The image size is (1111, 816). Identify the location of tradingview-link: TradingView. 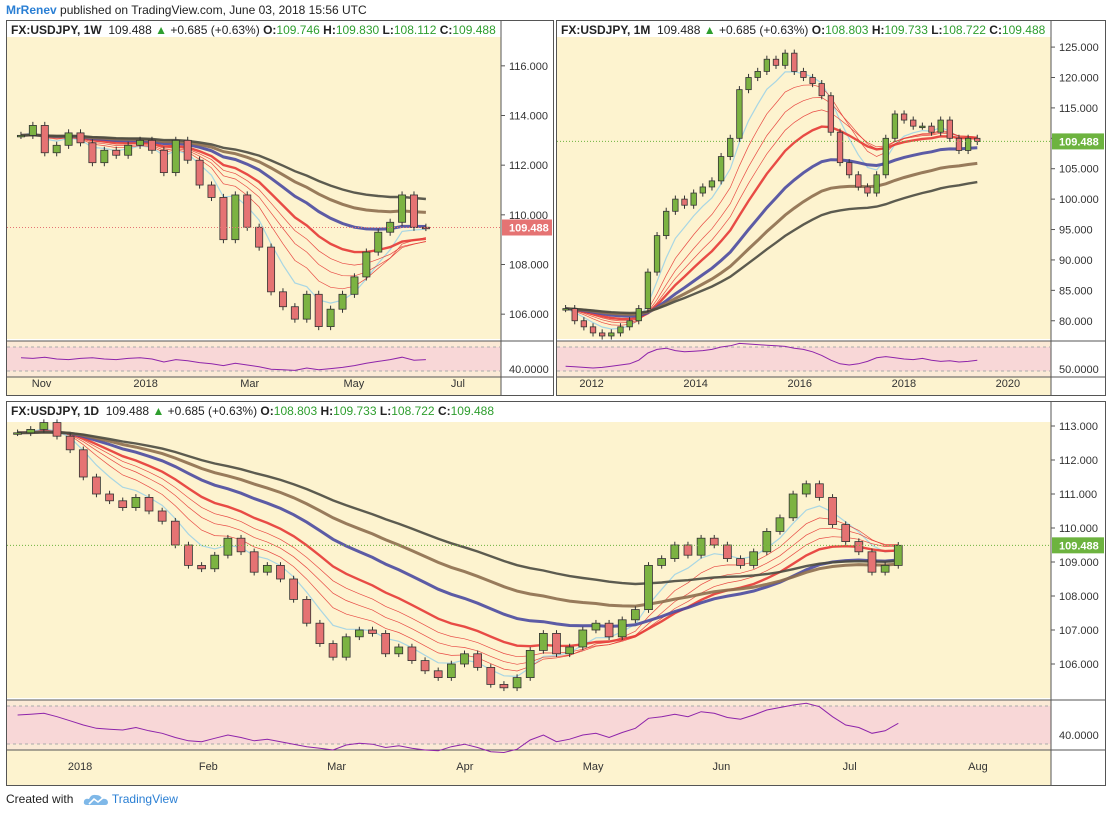
(144, 799).